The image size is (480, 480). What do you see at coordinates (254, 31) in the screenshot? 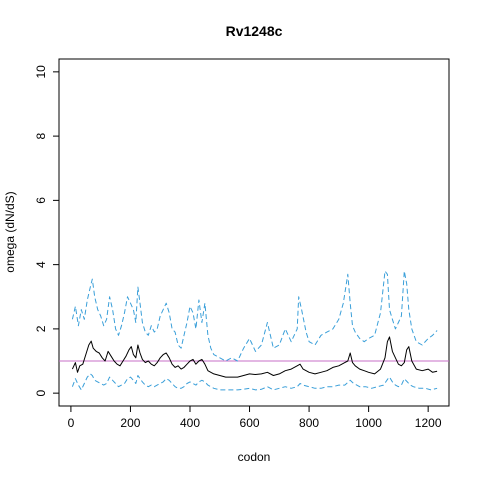
I see `chart-title: Rv1248c` at bounding box center [254, 31].